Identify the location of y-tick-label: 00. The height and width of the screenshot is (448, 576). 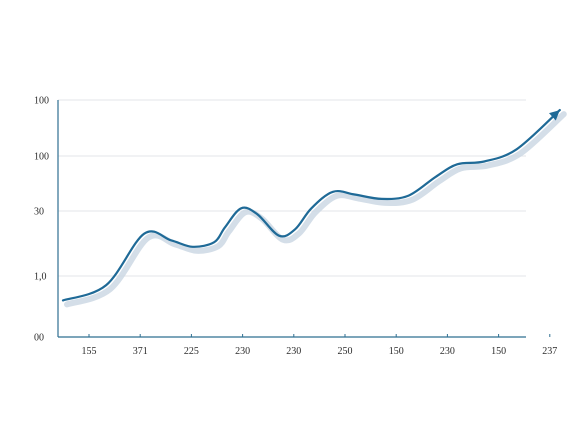
(39, 338).